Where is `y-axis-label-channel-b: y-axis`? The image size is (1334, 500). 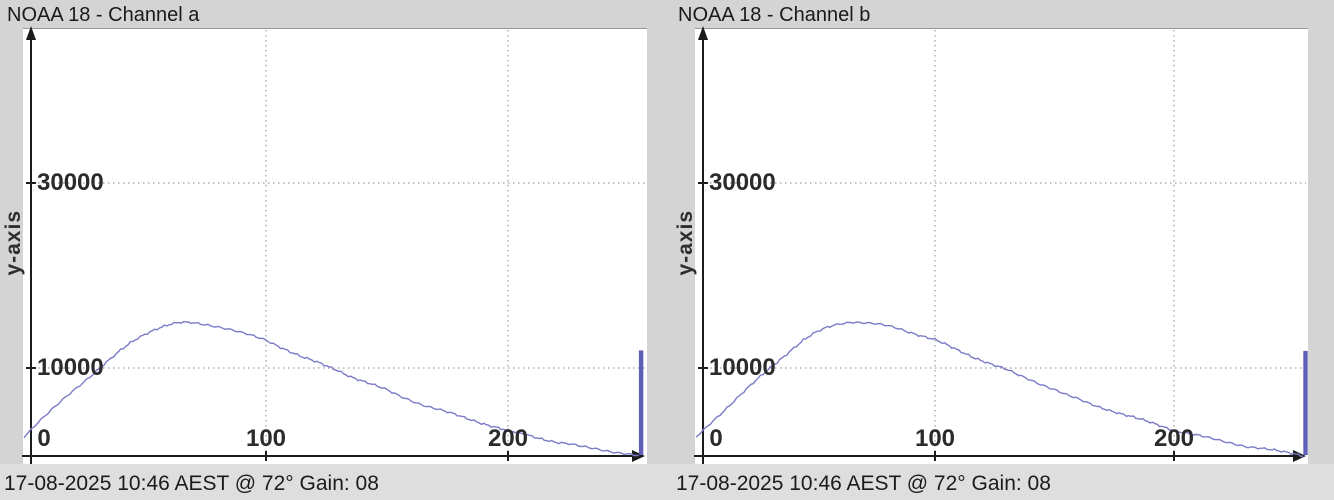 y-axis-label-channel-b: y-axis is located at coordinates (685, 243).